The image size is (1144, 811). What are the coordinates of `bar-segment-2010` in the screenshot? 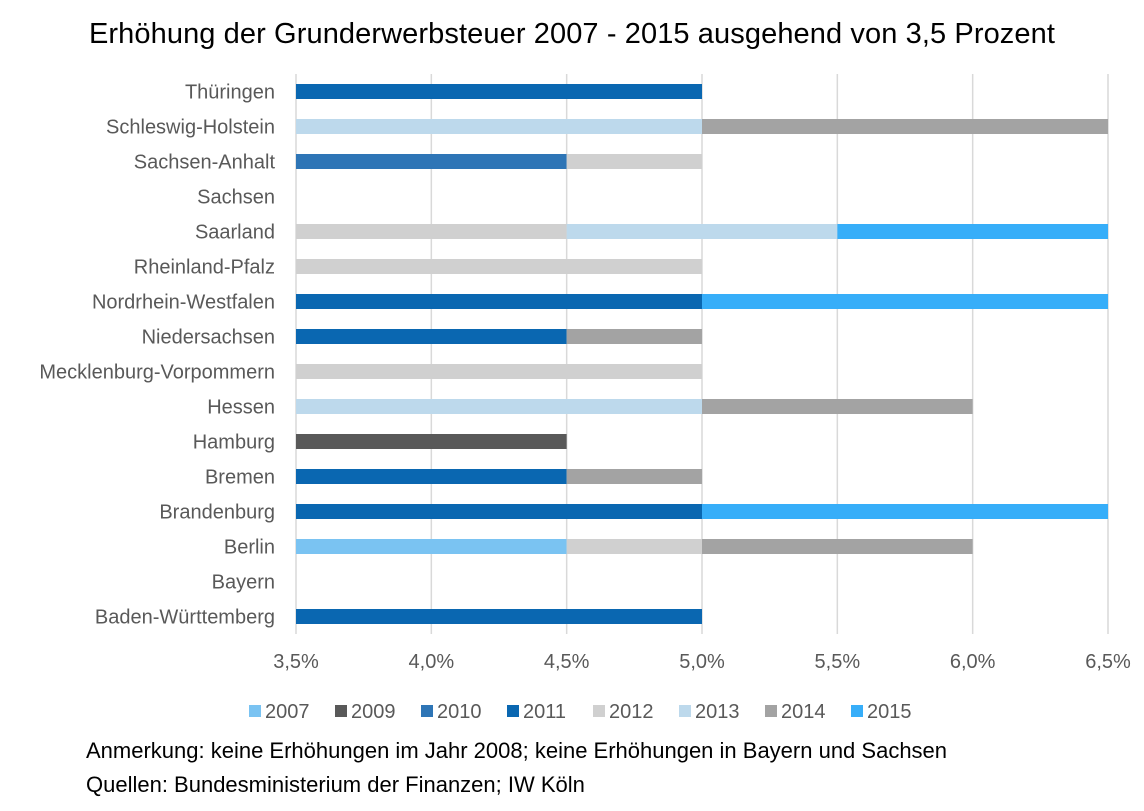 It's located at (431, 161).